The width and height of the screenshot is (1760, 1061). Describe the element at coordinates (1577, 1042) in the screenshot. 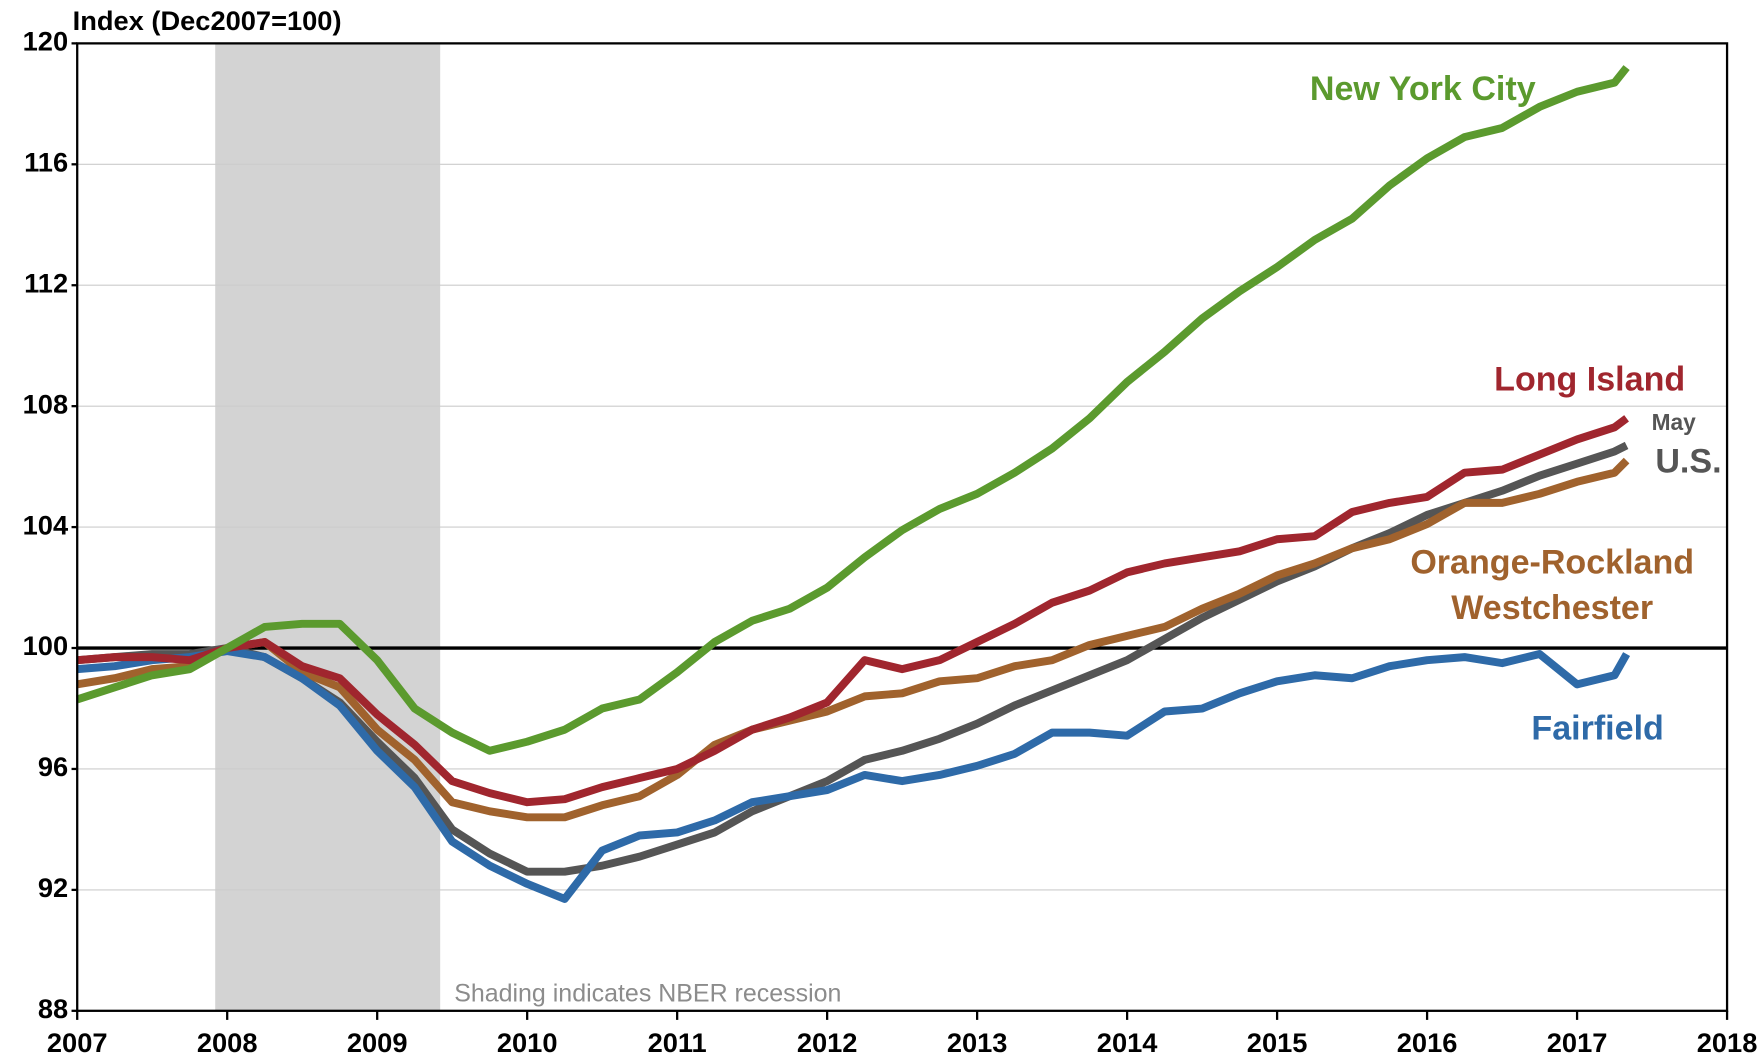

I see `x-tick-label: 2017` at that location.